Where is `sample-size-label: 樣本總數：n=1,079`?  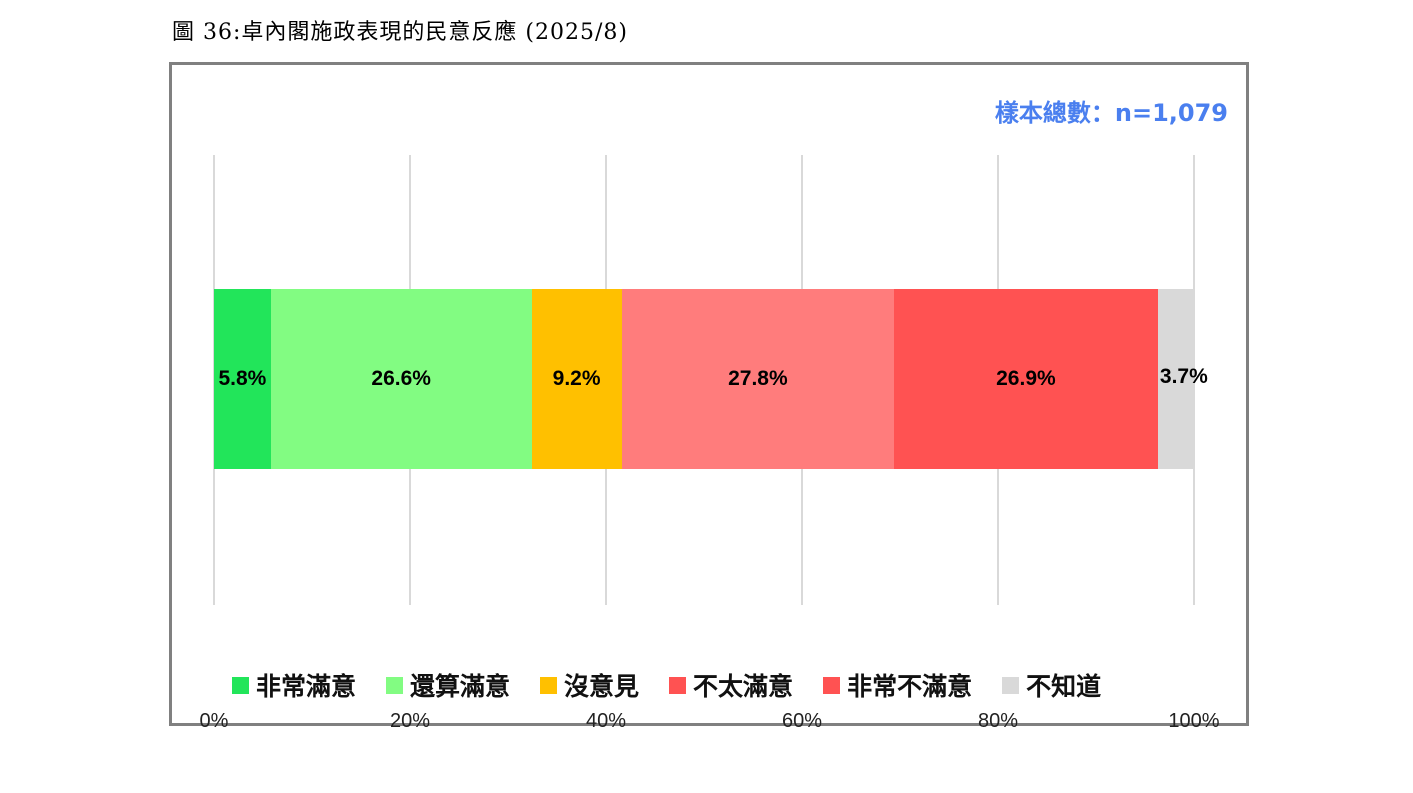 sample-size-label: 樣本總數：n=1,079 is located at coordinates (1111, 113).